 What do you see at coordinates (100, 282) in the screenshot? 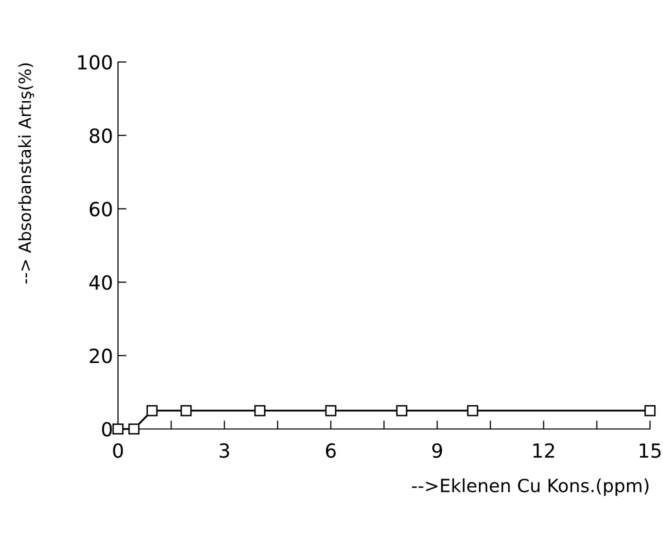
I see `y-tick-label: 40` at bounding box center [100, 282].